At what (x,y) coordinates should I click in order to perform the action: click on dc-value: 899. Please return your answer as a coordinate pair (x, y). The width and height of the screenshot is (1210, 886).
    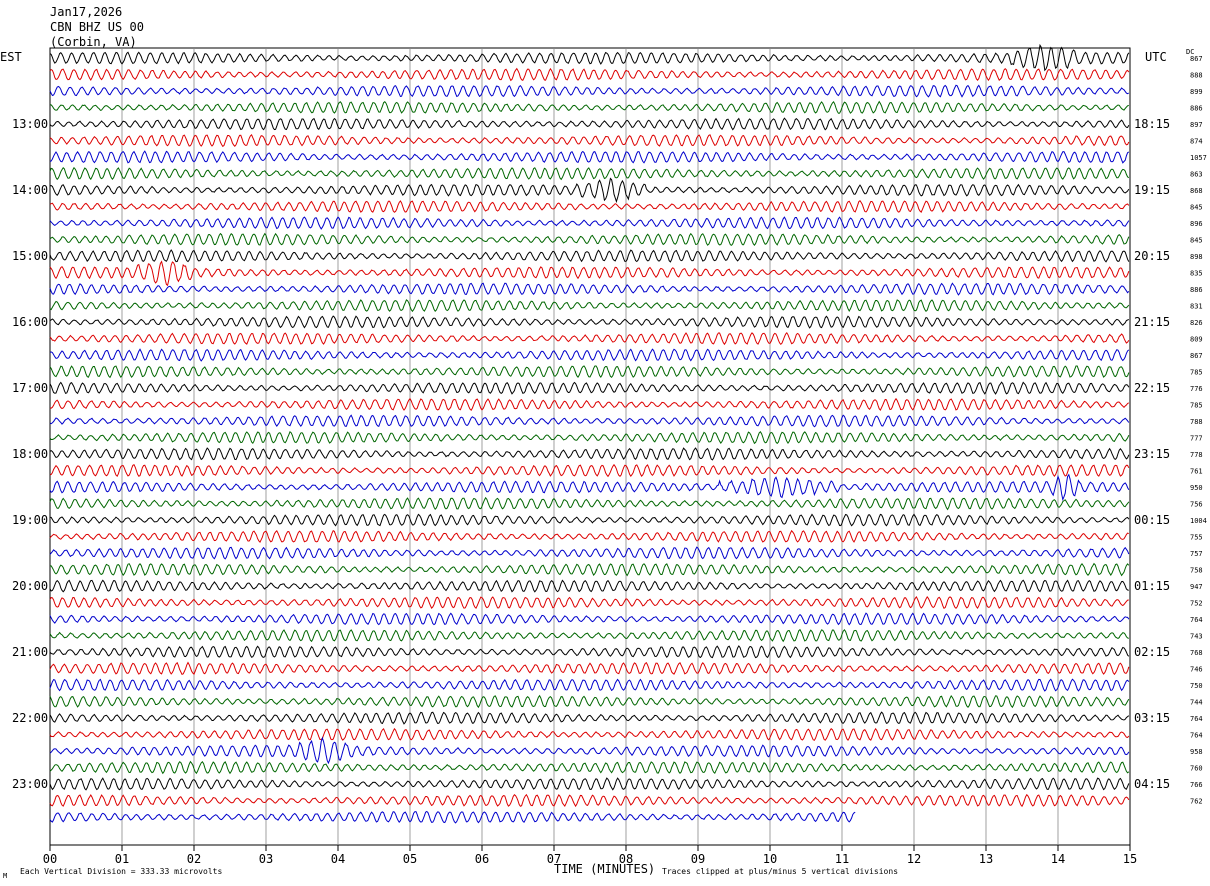
    Looking at the image, I should click on (1196, 92).